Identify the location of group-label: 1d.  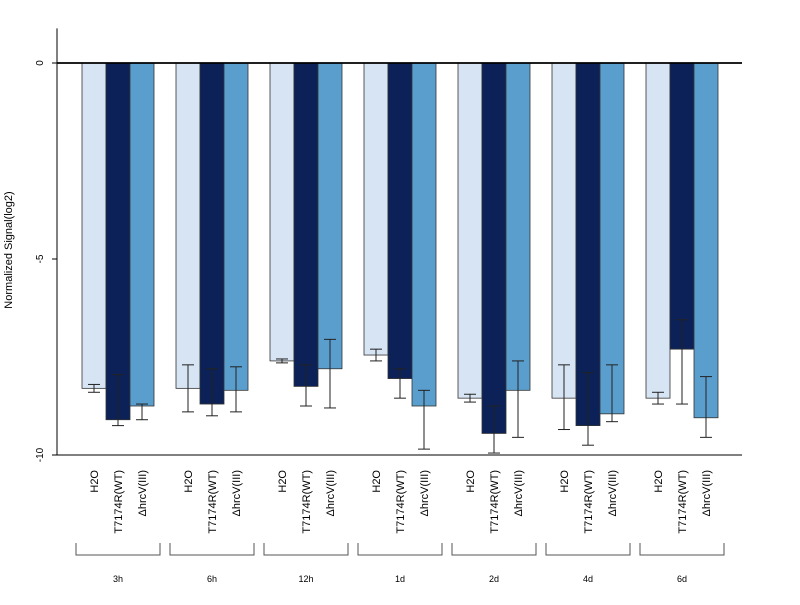
(400, 579).